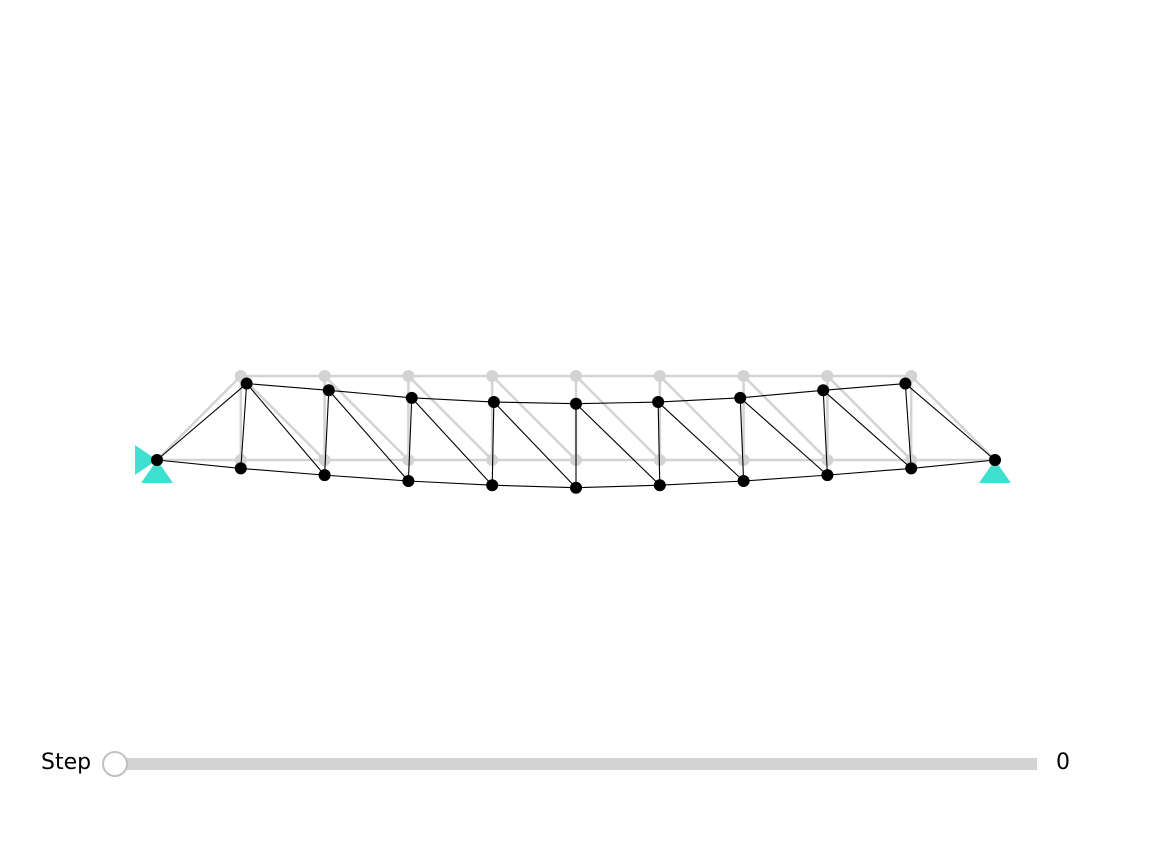 Image resolution: width=1152 pixels, height=864 pixels. I want to click on step-slider-handle, so click(115, 764).